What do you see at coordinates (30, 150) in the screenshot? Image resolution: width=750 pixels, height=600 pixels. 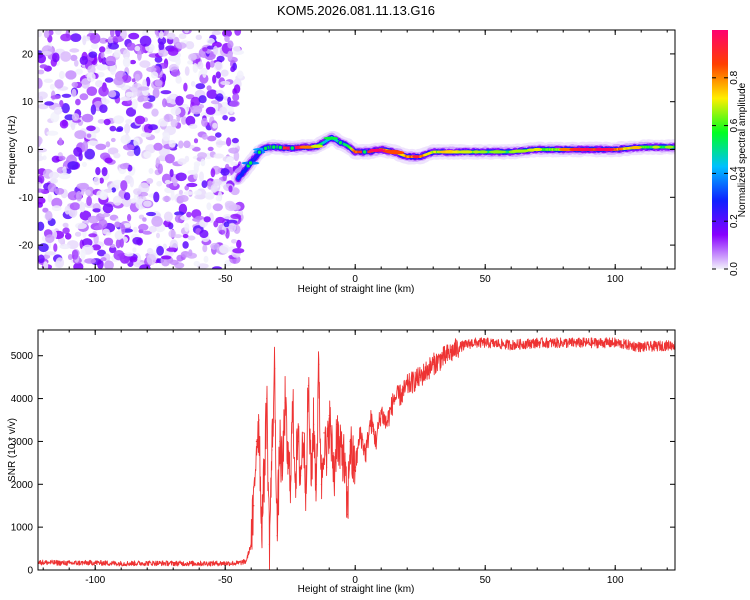 I see `spectrogram-ytick-label: 0` at bounding box center [30, 150].